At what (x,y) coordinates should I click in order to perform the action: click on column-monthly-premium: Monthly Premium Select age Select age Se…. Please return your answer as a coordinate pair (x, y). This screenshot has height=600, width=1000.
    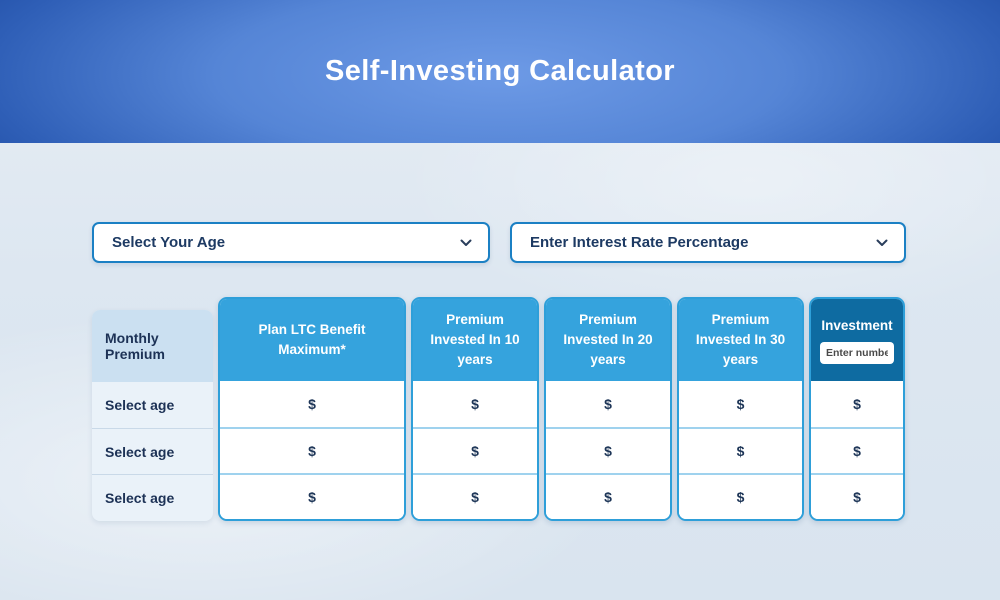
    Looking at the image, I should click on (152, 415).